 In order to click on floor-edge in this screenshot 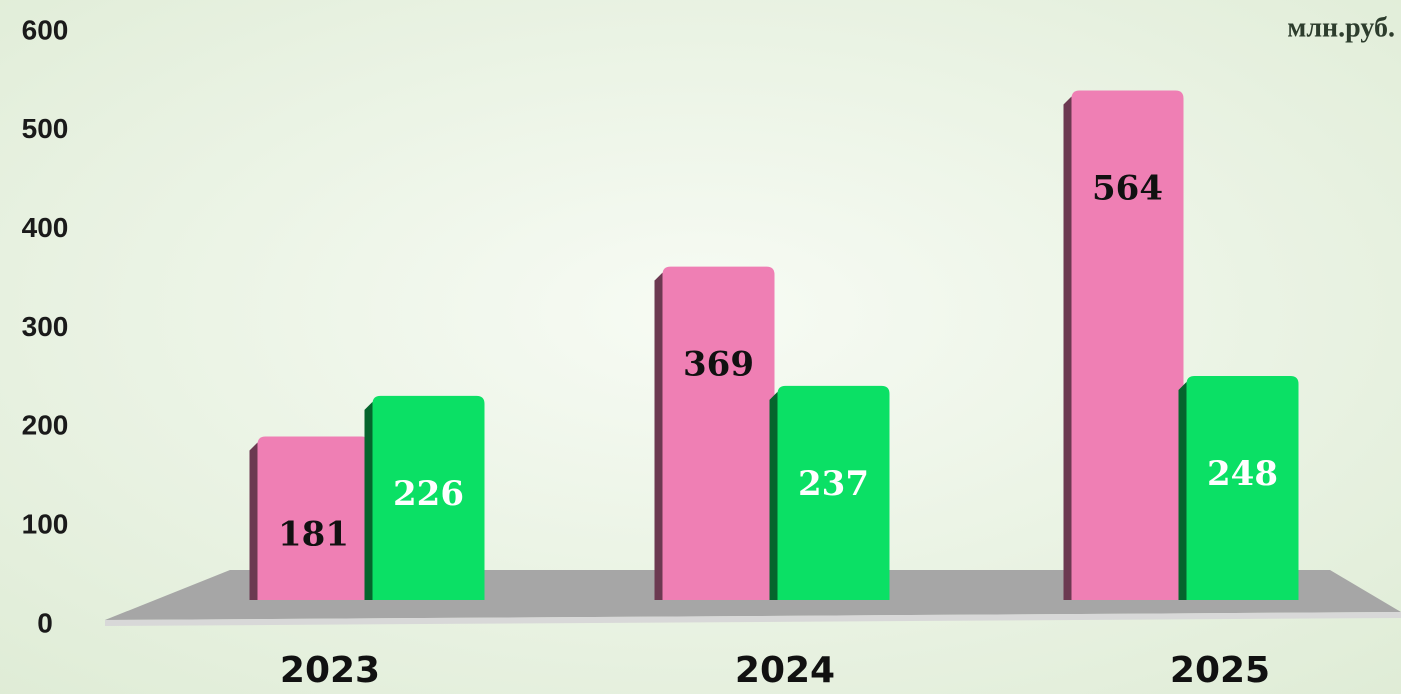, I will do `click(753, 619)`.